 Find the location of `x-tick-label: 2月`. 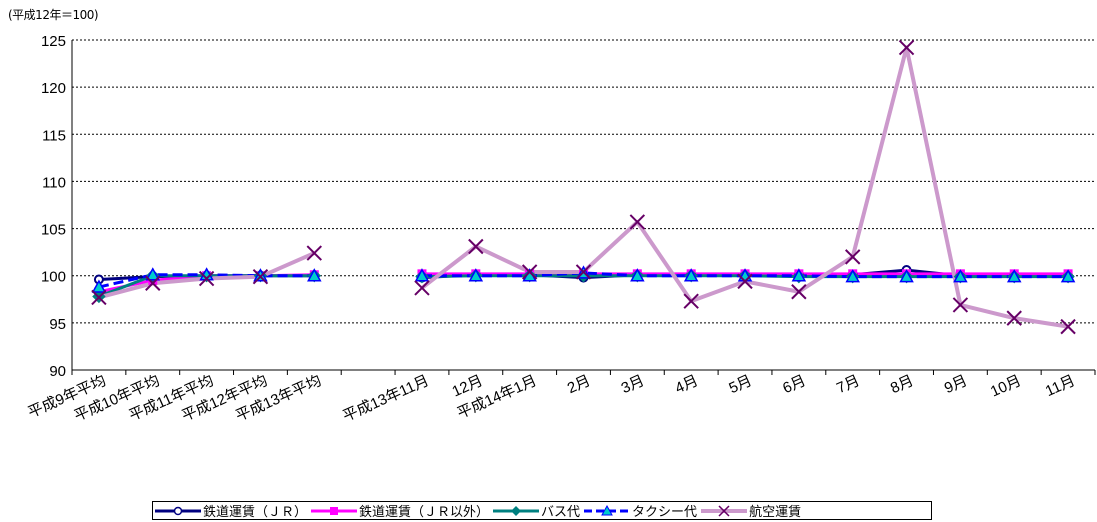

x-tick-label: 2月 is located at coordinates (579, 384).